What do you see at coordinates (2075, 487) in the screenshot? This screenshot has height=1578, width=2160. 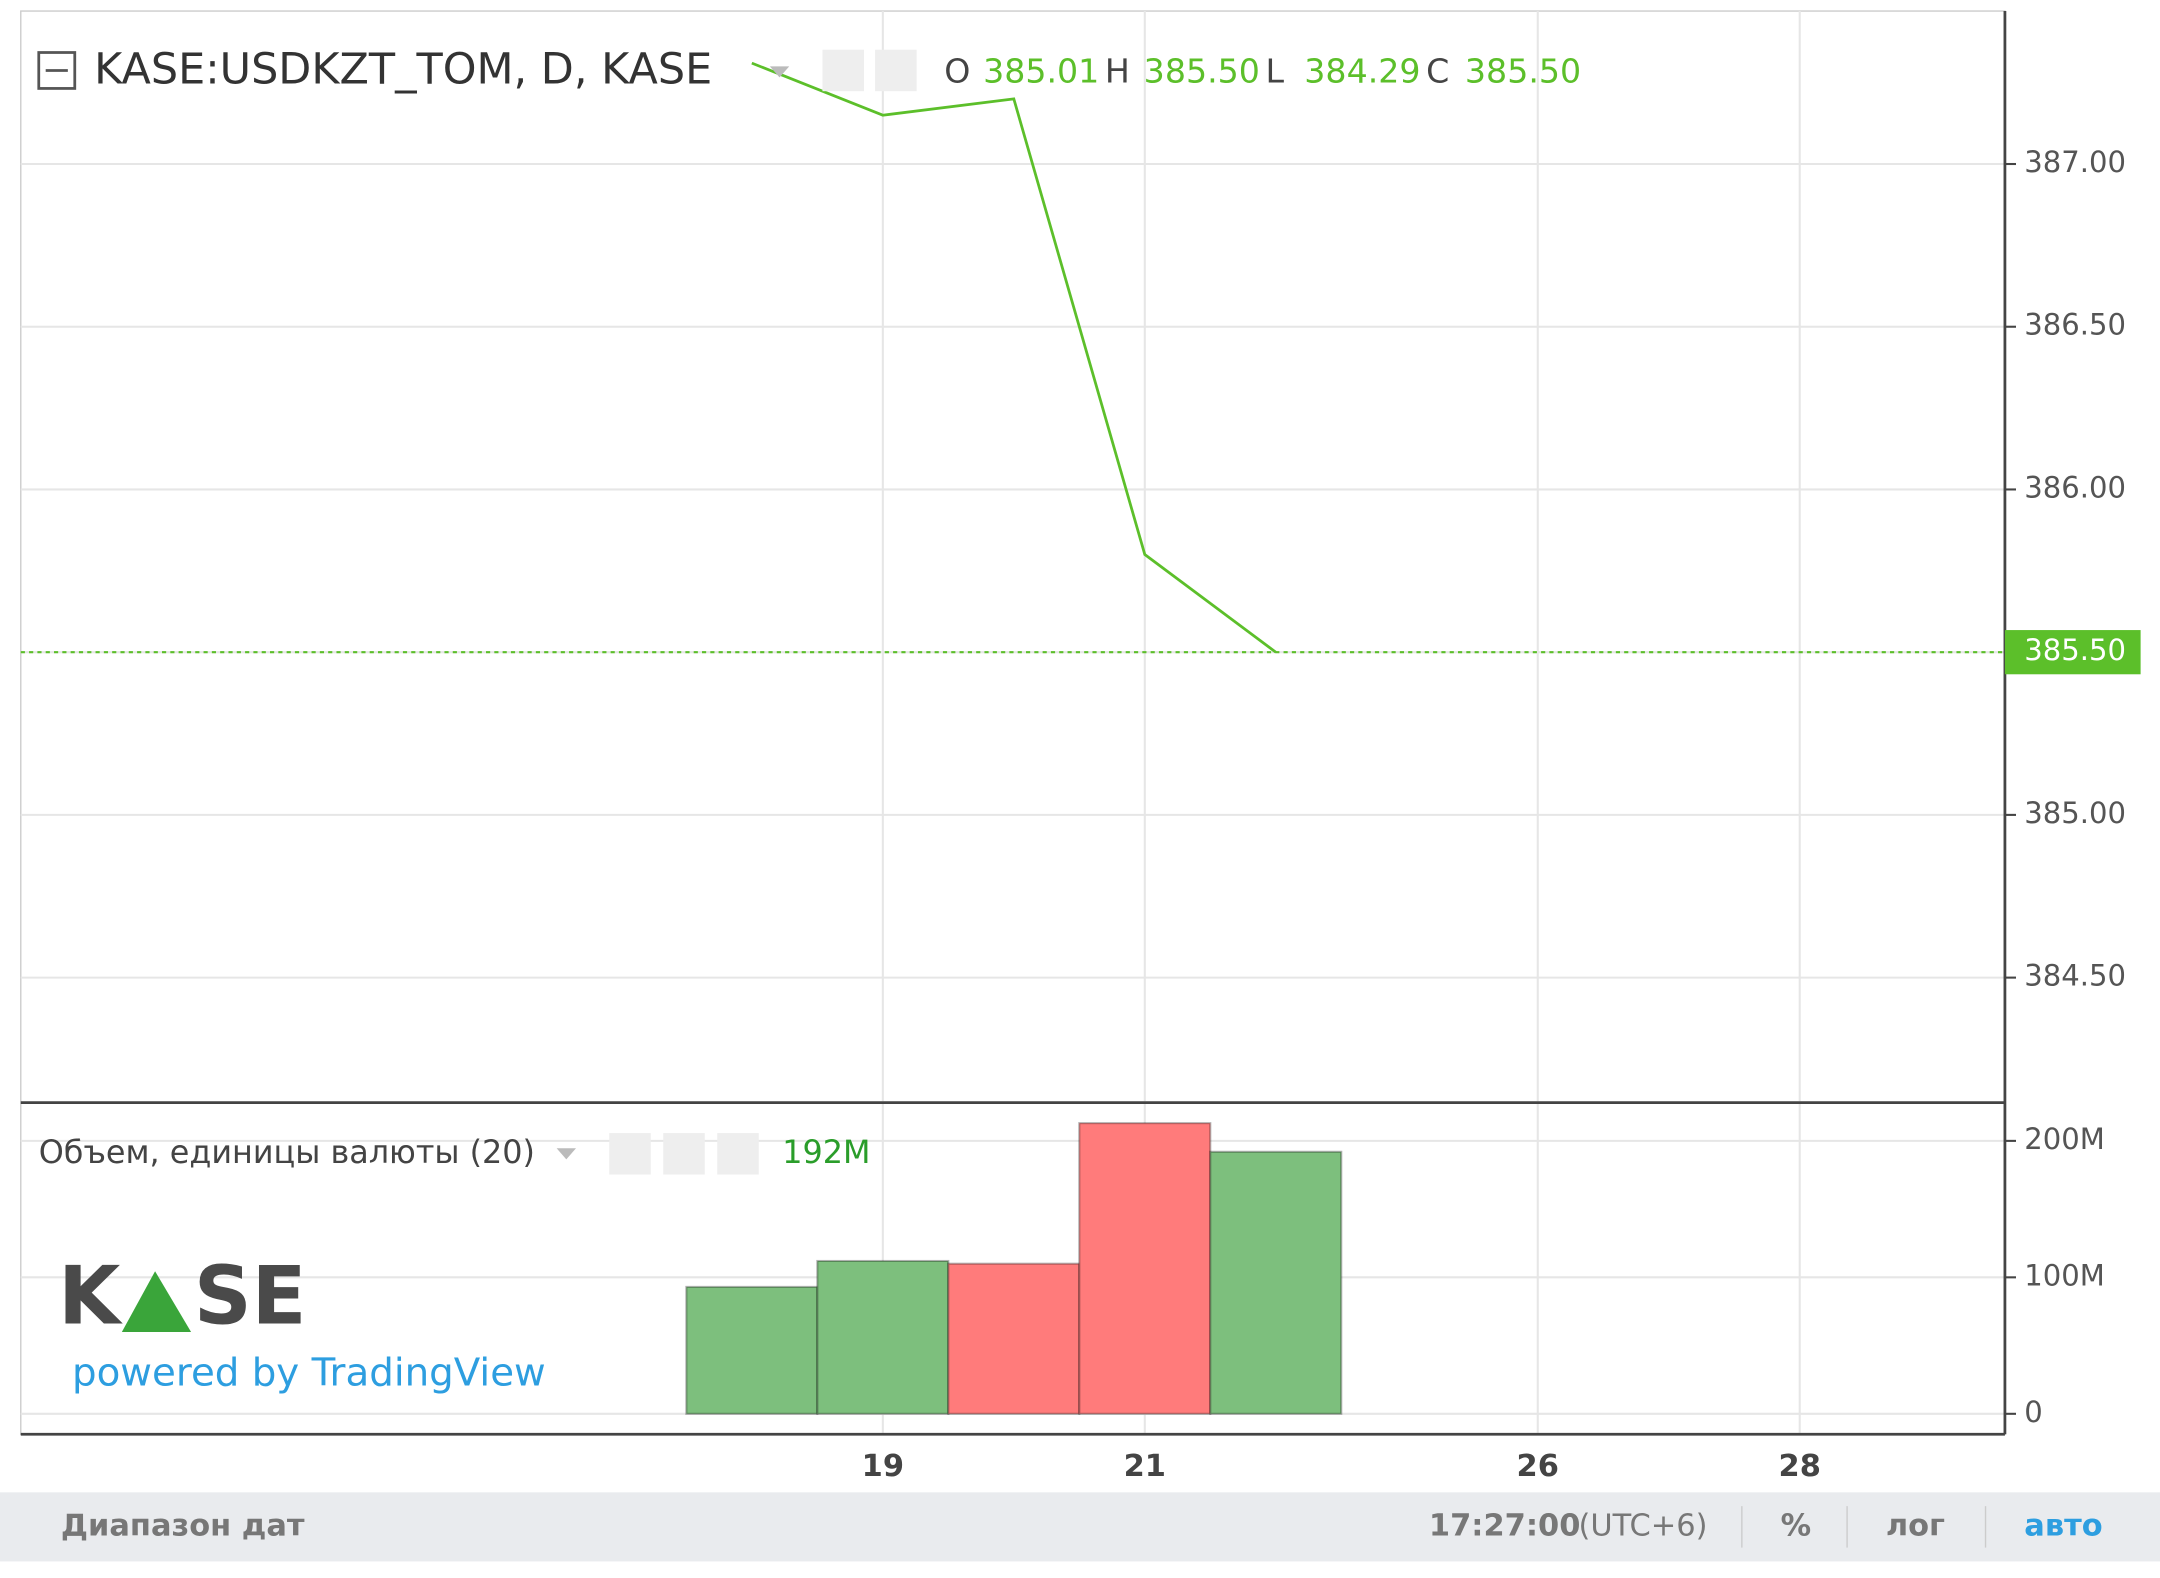 I see `y-tick-label: 386.00` at bounding box center [2075, 487].